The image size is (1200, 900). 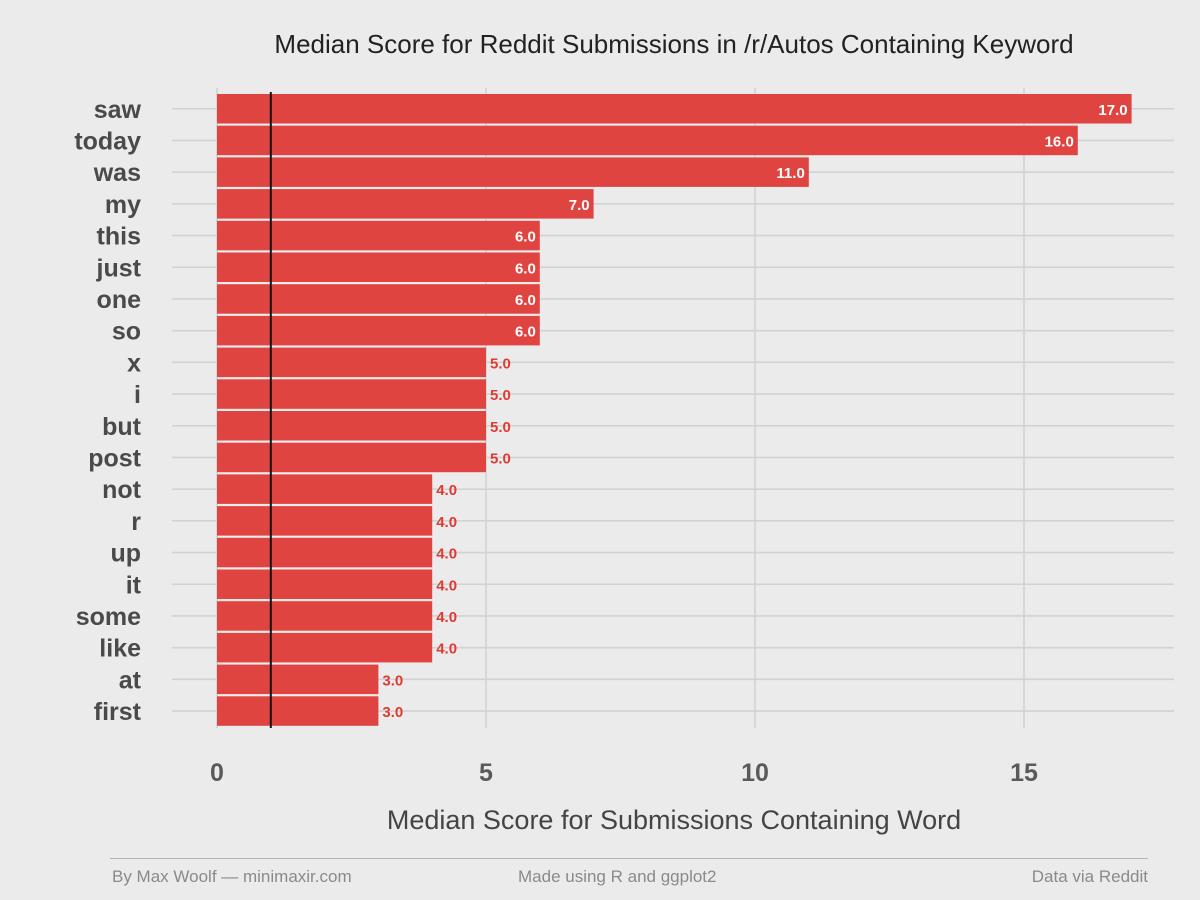 What do you see at coordinates (351, 426) in the screenshot?
I see `bar-but` at bounding box center [351, 426].